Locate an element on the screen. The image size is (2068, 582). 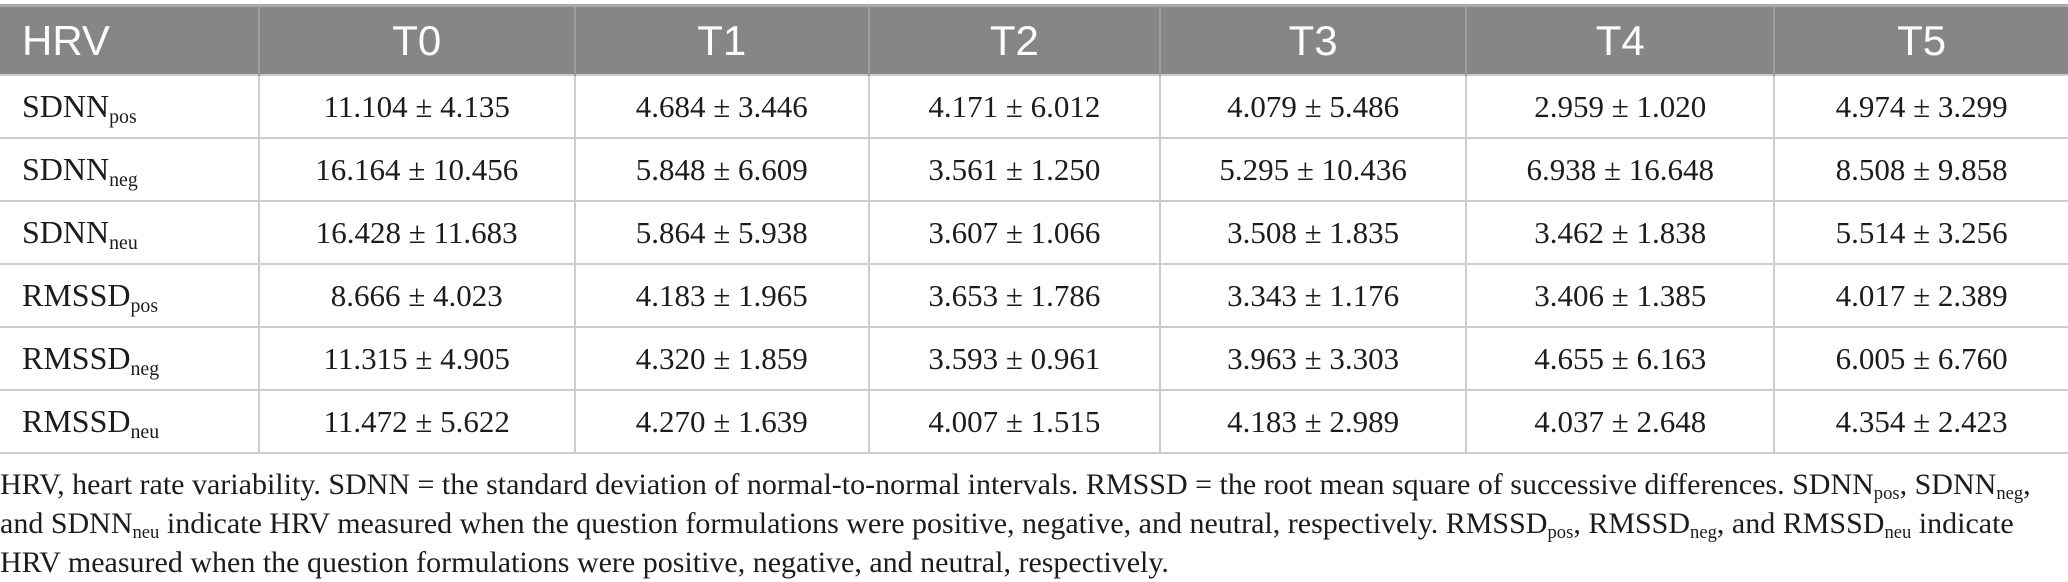
value-cell: 3.508 ± 1.835 is located at coordinates (1313, 232).